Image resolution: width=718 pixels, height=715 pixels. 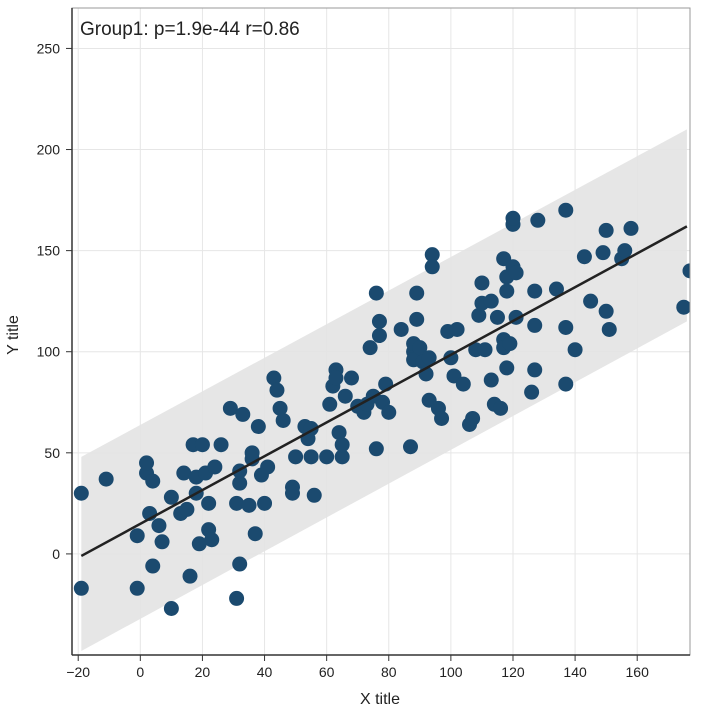 I want to click on x-tick-label: 60, so click(x=327, y=672).